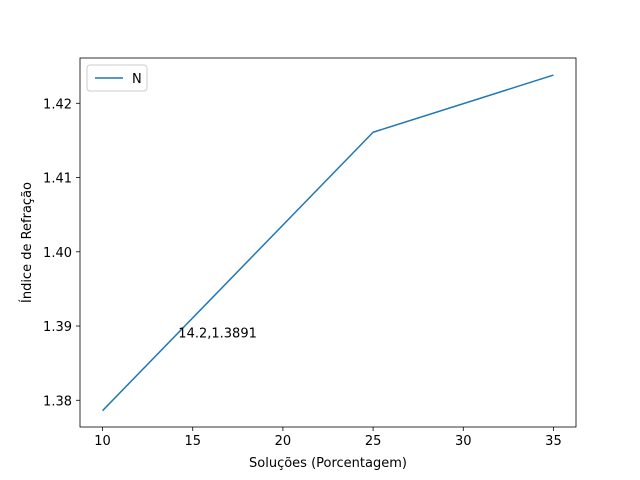 This screenshot has height=480, width=640. Describe the element at coordinates (283, 441) in the screenshot. I see `x-tick-label: 20` at that location.